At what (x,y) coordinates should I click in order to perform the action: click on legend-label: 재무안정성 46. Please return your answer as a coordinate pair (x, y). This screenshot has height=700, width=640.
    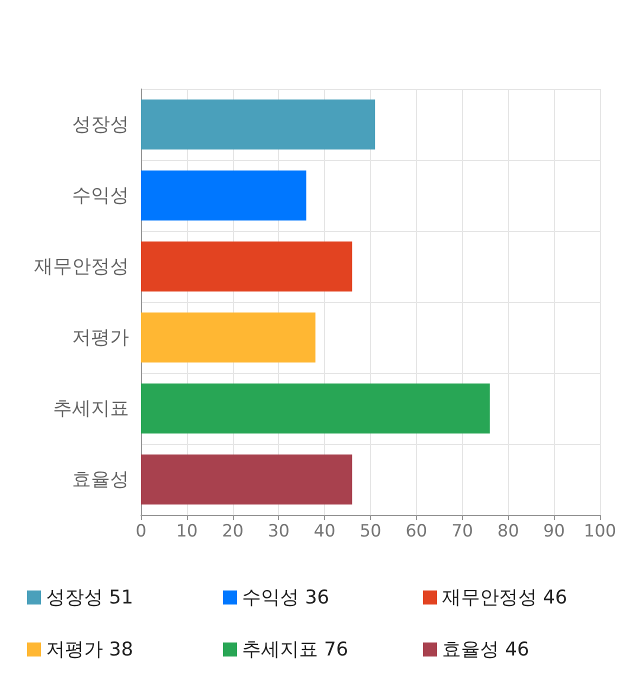
    Looking at the image, I should click on (505, 597).